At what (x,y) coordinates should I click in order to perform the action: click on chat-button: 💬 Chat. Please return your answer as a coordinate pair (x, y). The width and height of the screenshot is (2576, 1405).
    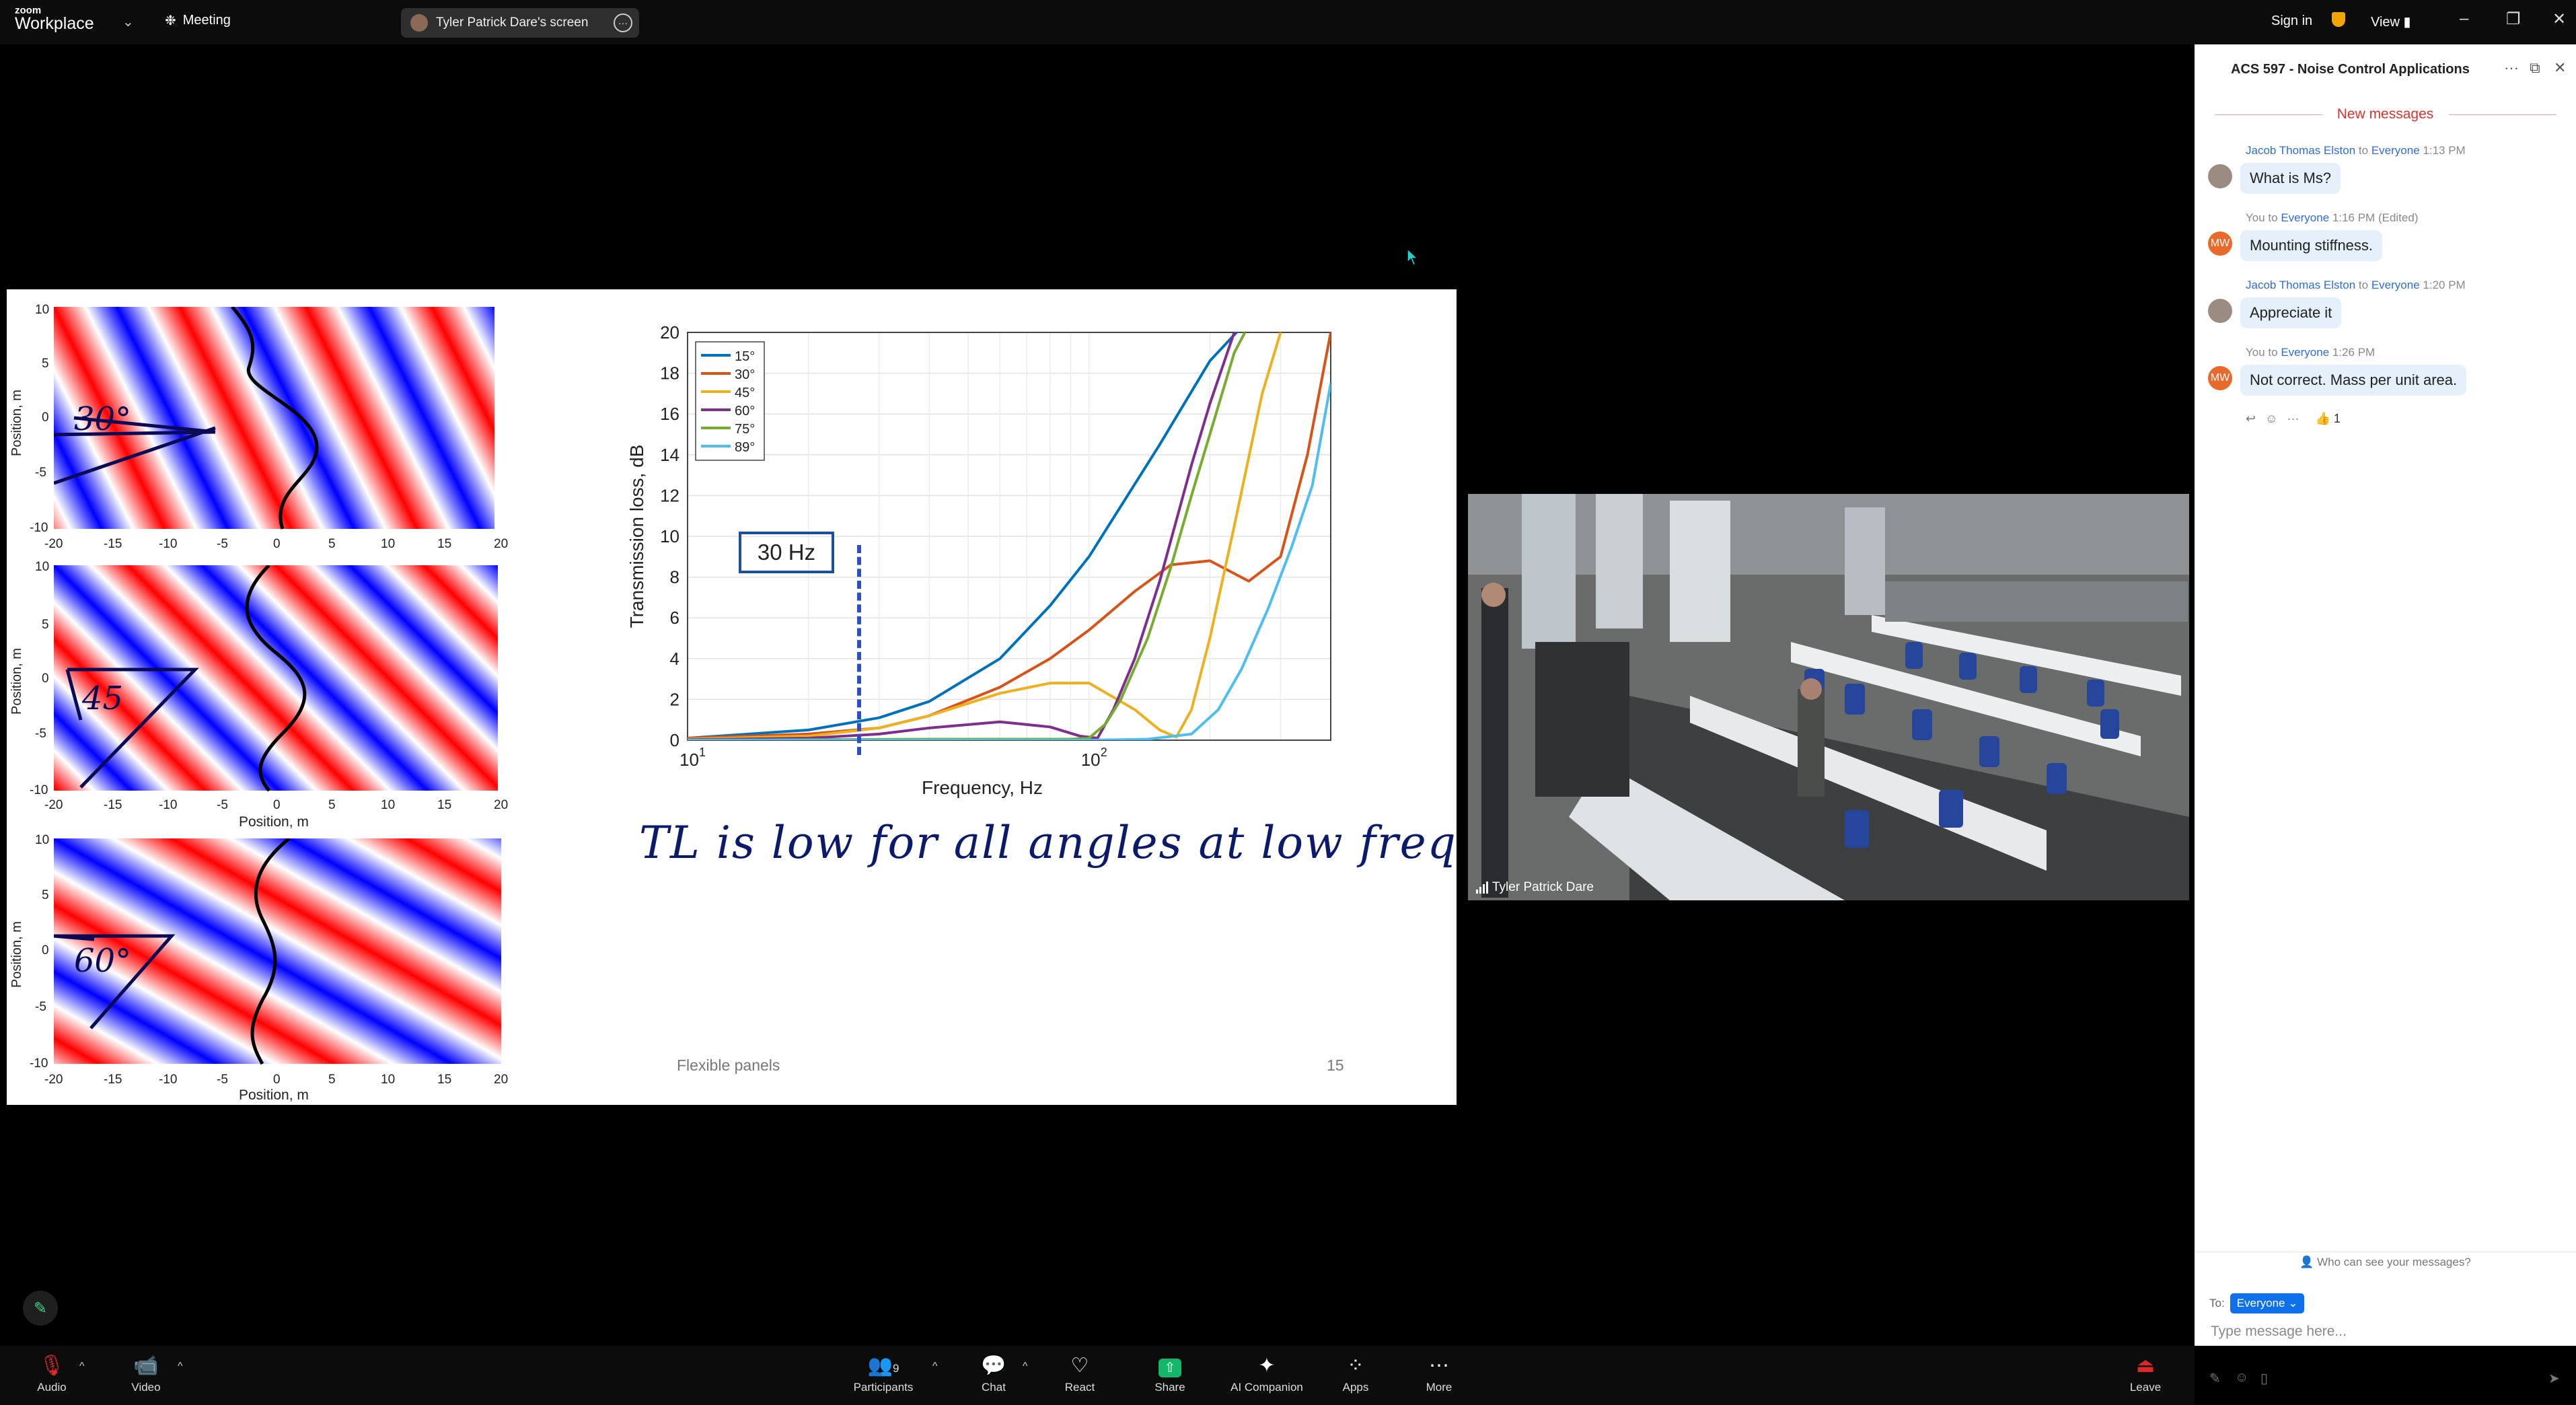
    Looking at the image, I should click on (994, 1373).